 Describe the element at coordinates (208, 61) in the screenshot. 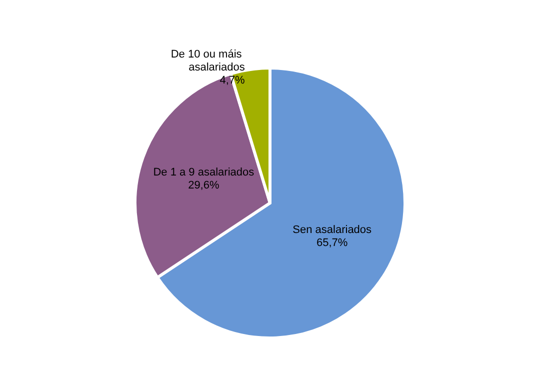

I see `slice-label: De 10 ou máis asalariados` at that location.